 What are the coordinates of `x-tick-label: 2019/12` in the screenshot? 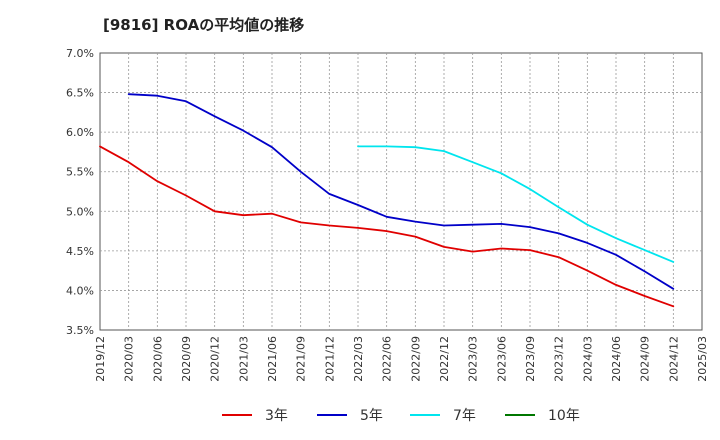 It's located at (100, 359).